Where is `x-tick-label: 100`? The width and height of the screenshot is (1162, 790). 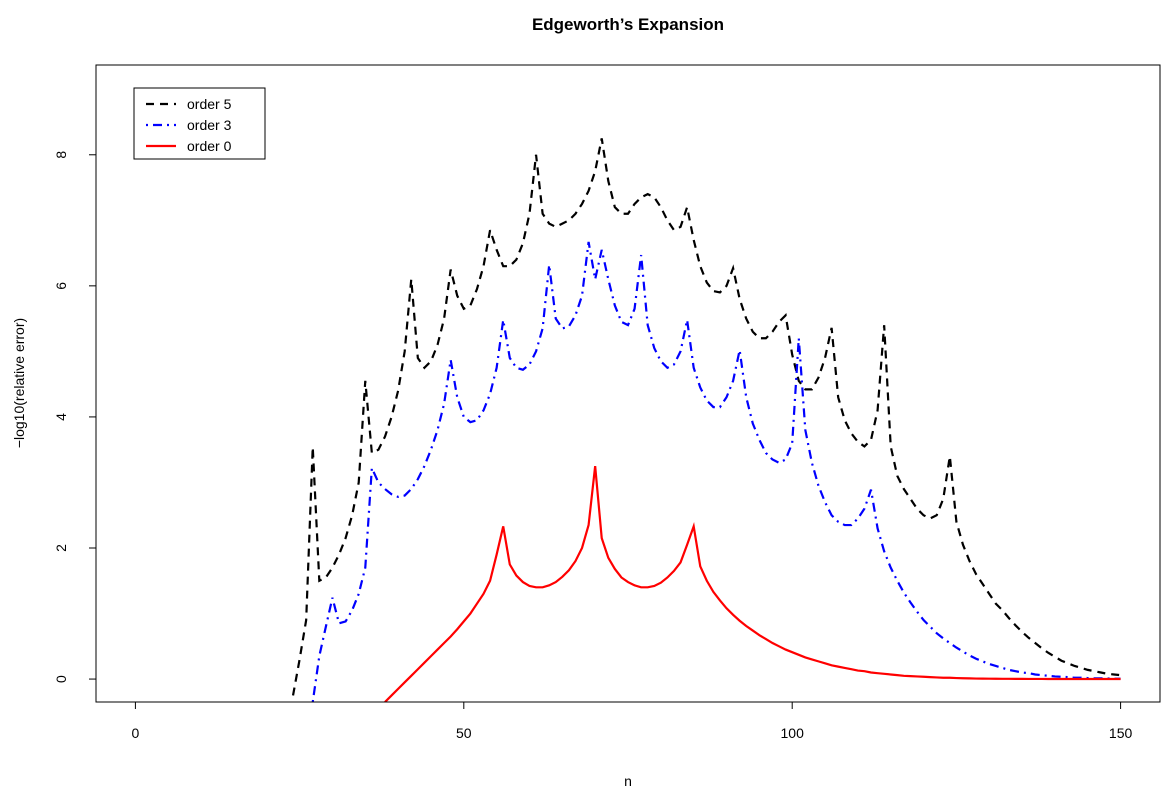 x-tick-label: 100 is located at coordinates (793, 733).